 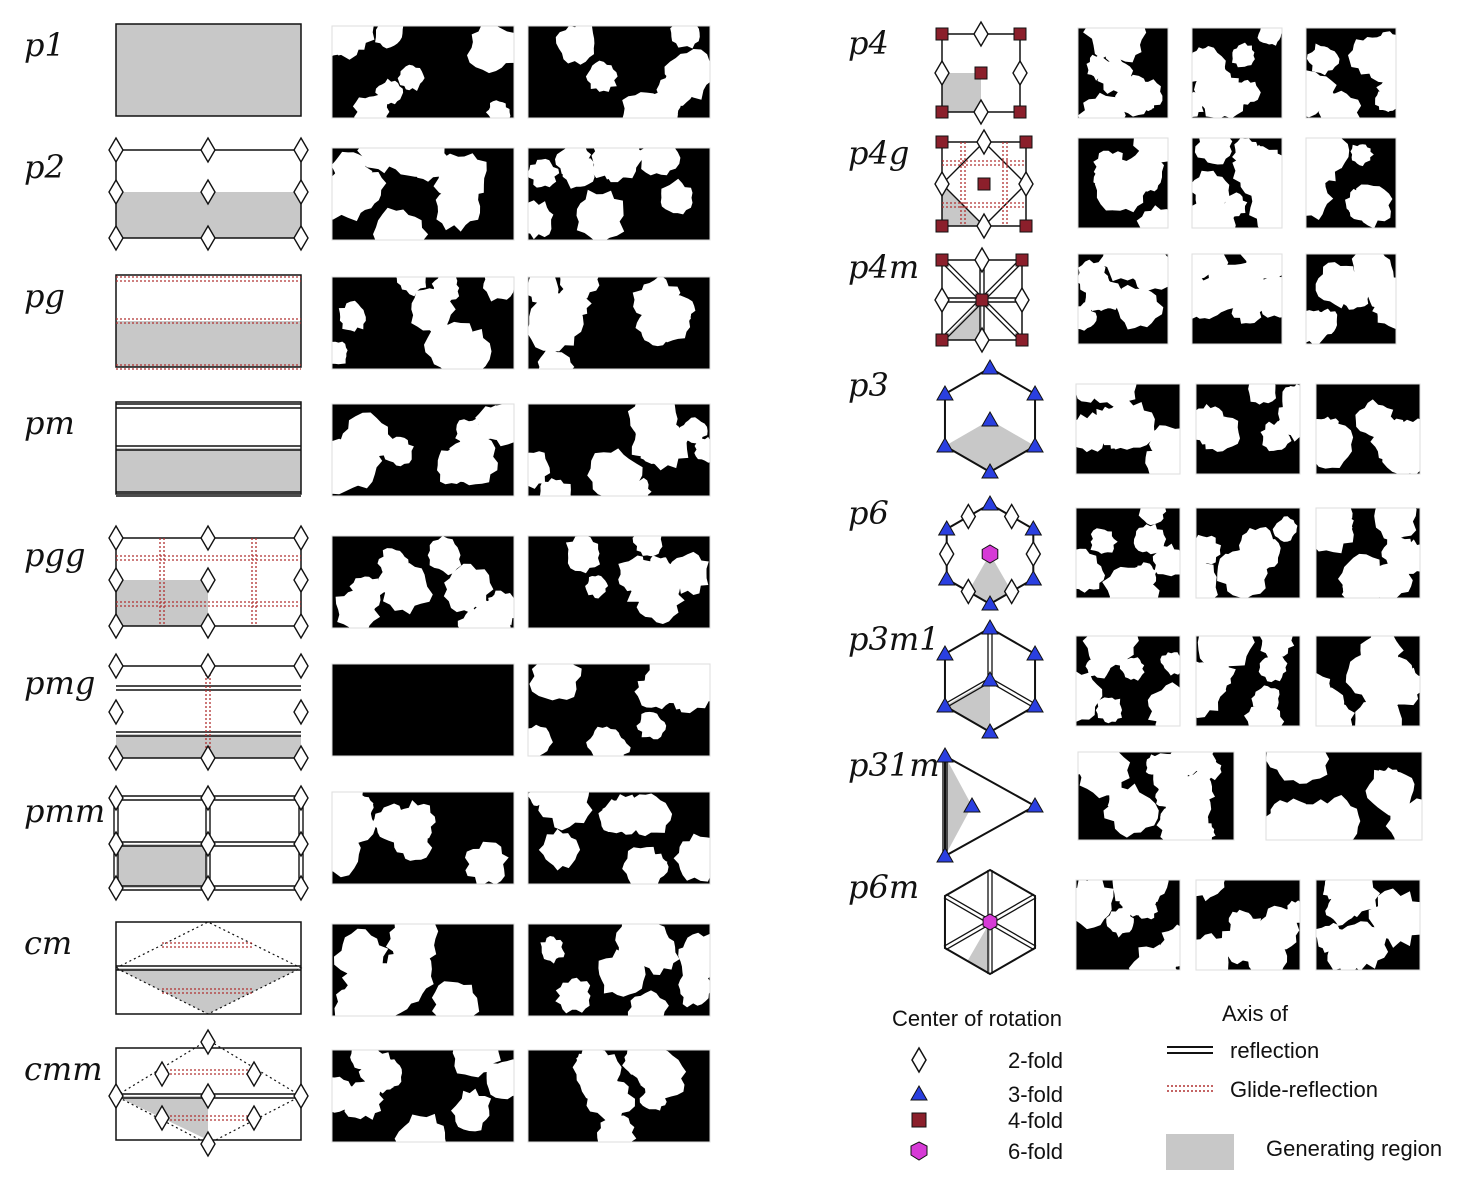 I want to click on group-row-p4m: p4m, so click(x=1122, y=300).